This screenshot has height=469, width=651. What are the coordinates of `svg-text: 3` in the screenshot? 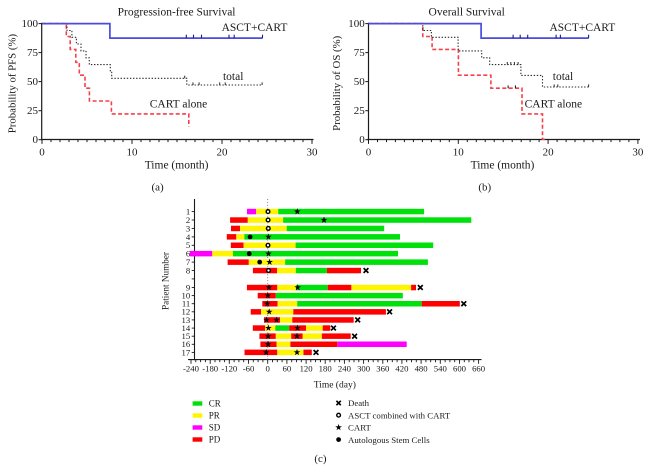 It's located at (188, 228).